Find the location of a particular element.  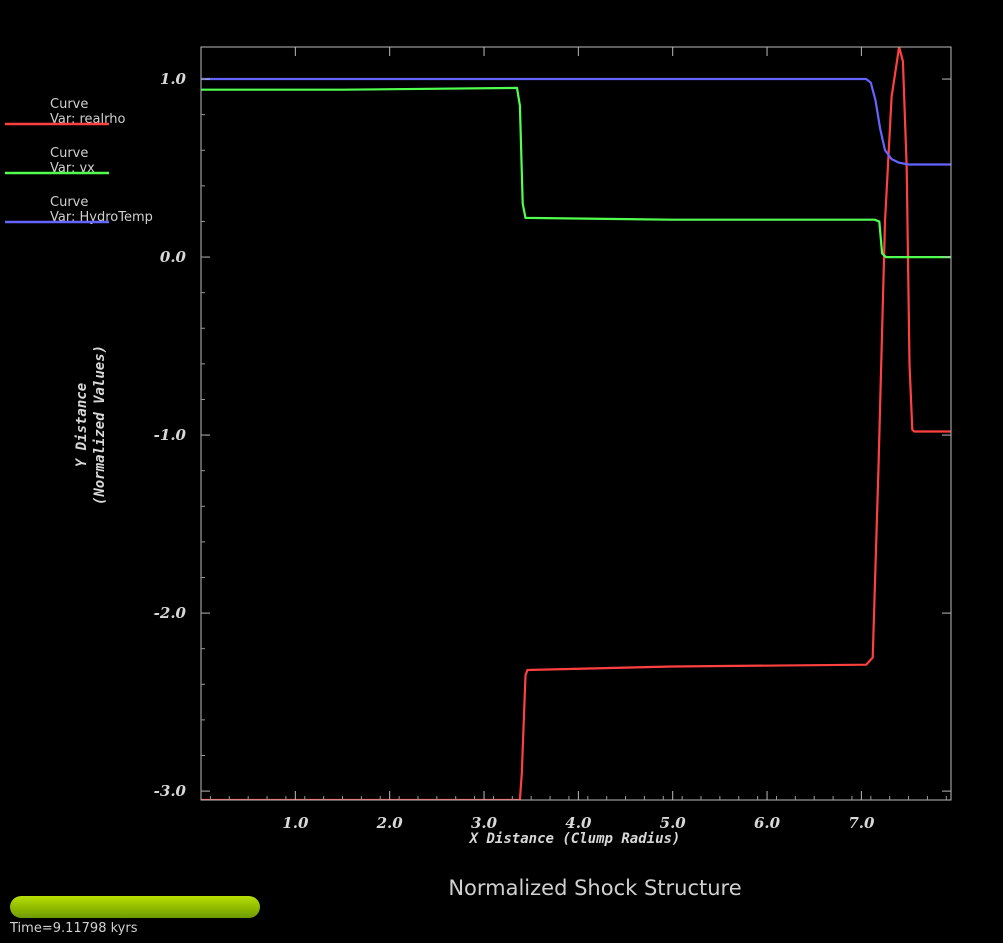

y-tick-label: -1.0 is located at coordinates (170, 435).